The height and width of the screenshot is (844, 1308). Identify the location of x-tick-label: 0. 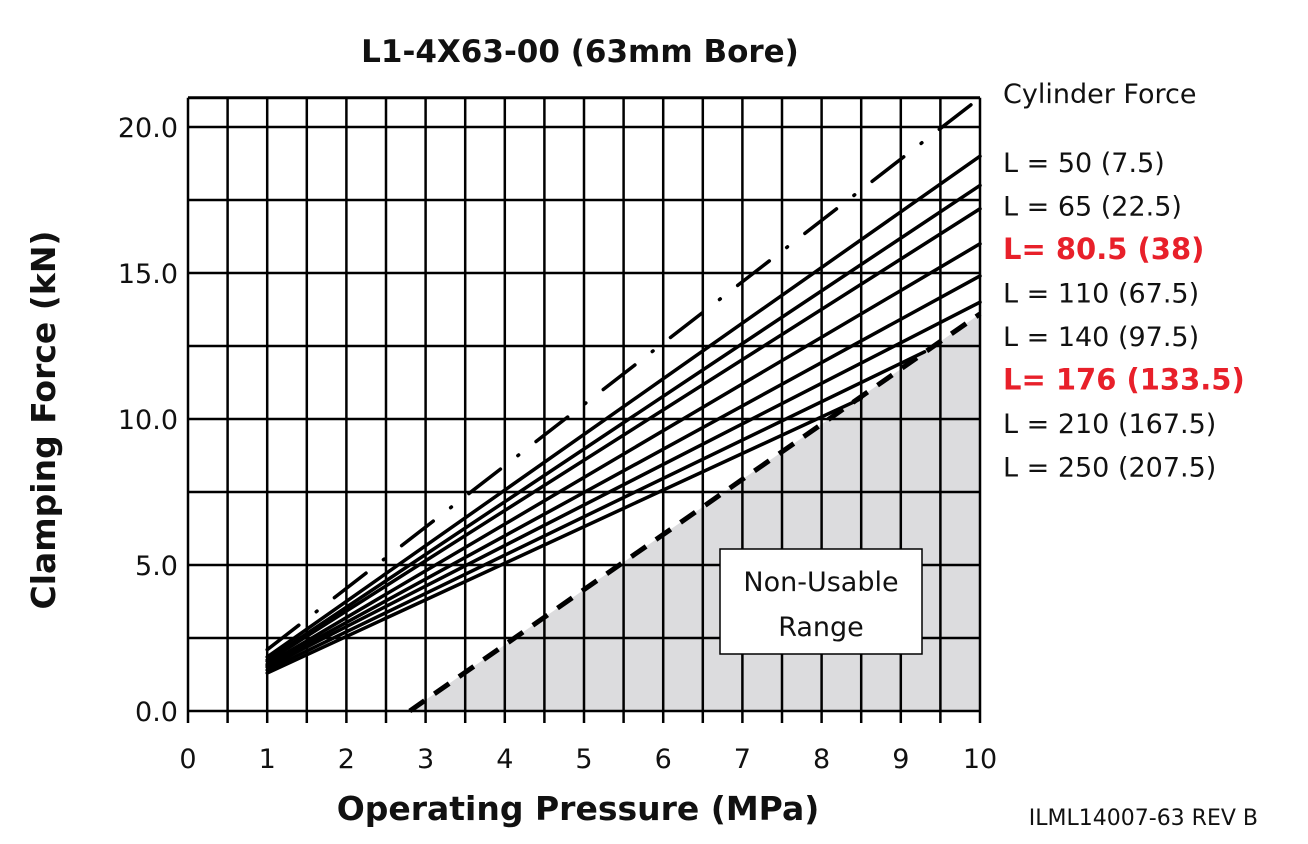
(187, 759).